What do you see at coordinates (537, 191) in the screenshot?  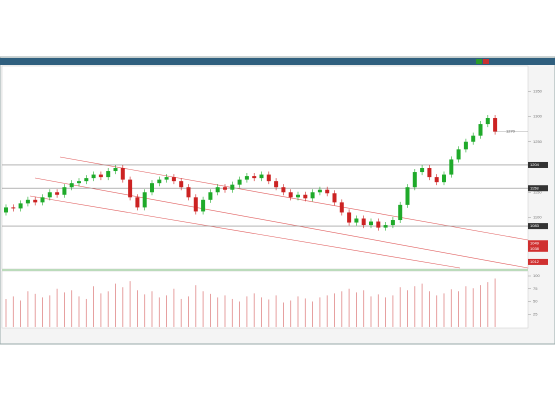 I see `y-tick-label: 1150` at bounding box center [537, 191].